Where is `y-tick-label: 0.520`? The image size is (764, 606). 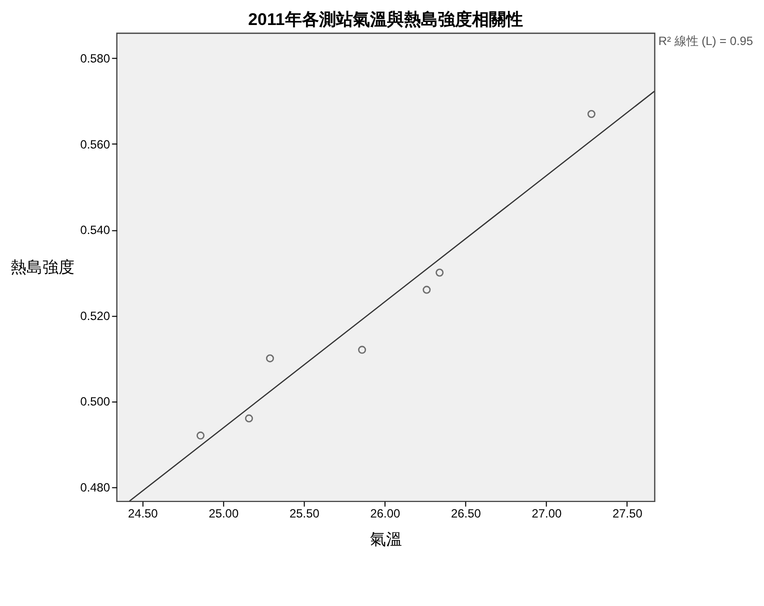
y-tick-label: 0.520 is located at coordinates (95, 315).